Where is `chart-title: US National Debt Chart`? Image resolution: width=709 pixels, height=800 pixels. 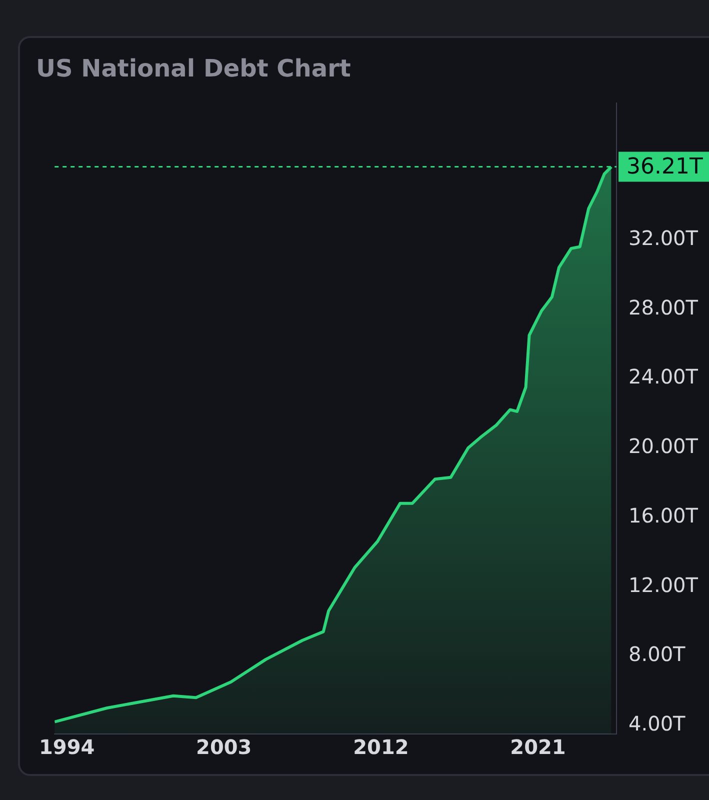 chart-title: US National Debt Chart is located at coordinates (193, 68).